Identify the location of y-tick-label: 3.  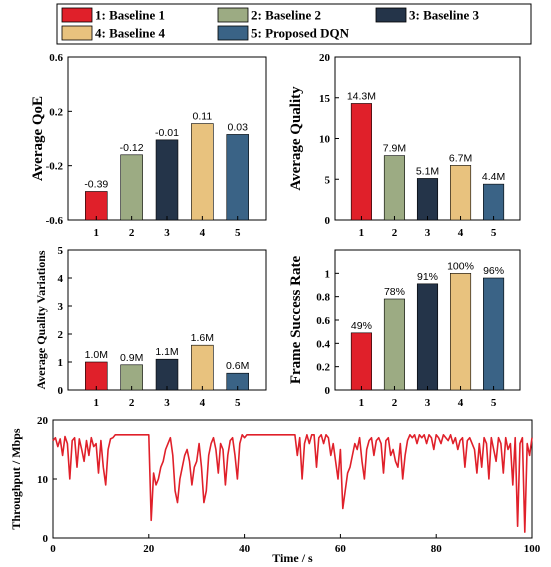
(61, 307).